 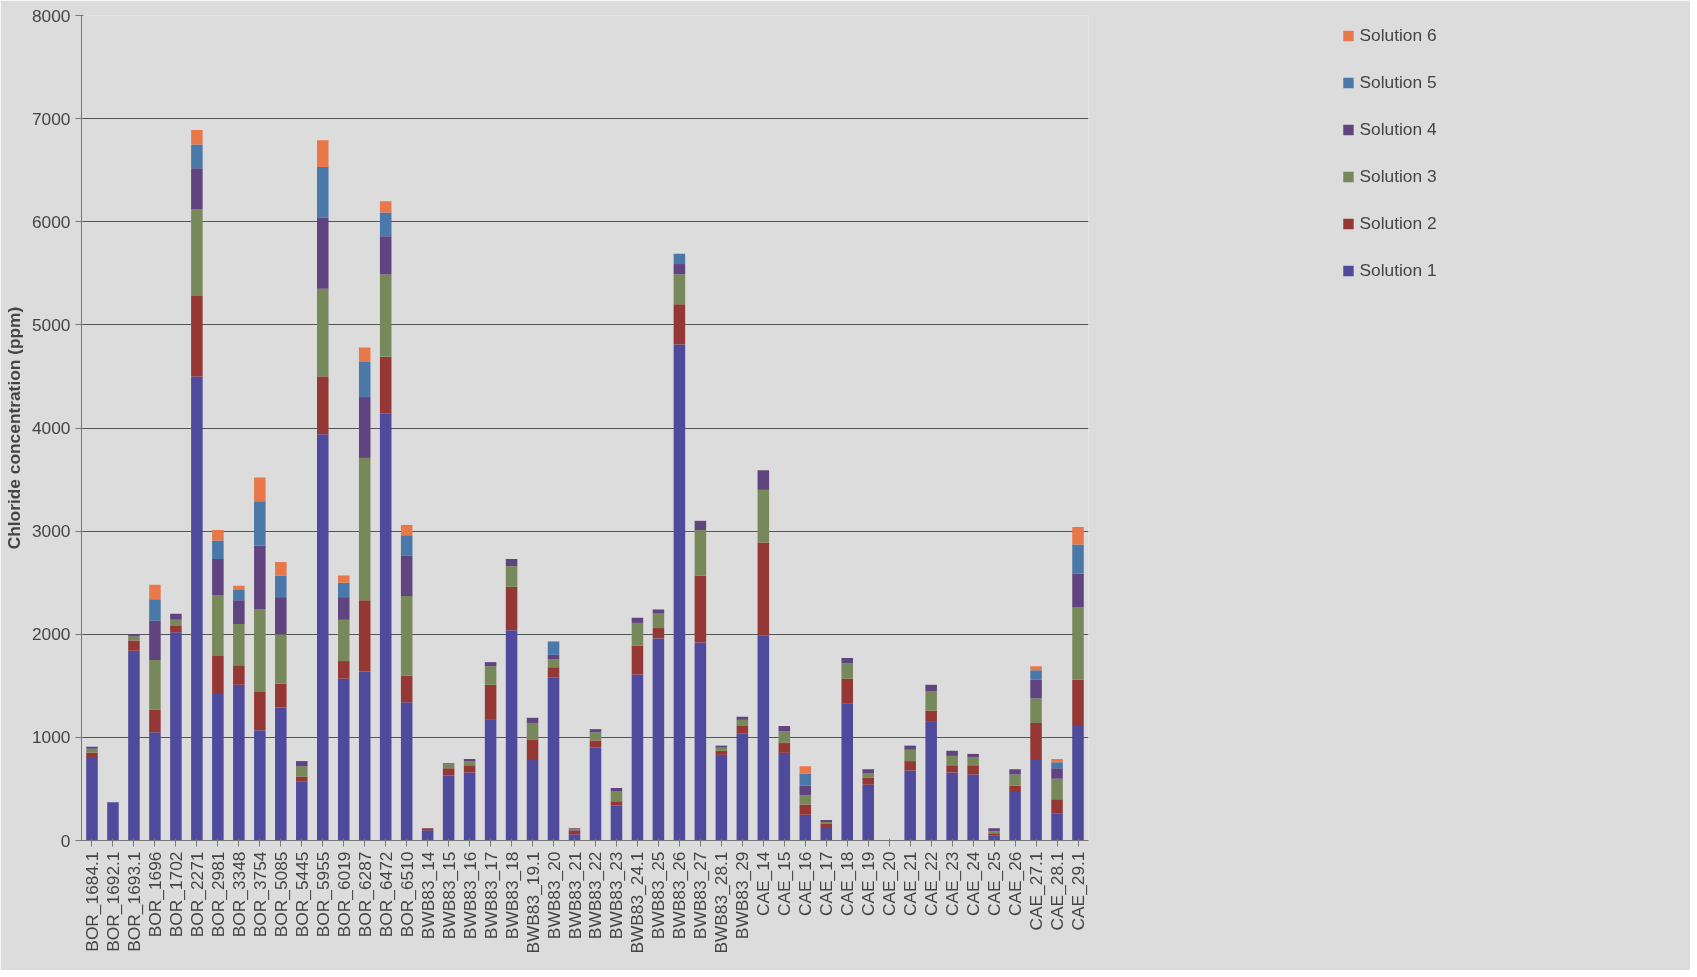 What do you see at coordinates (658, 895) in the screenshot?
I see `x-tick-label: BWB83_25` at bounding box center [658, 895].